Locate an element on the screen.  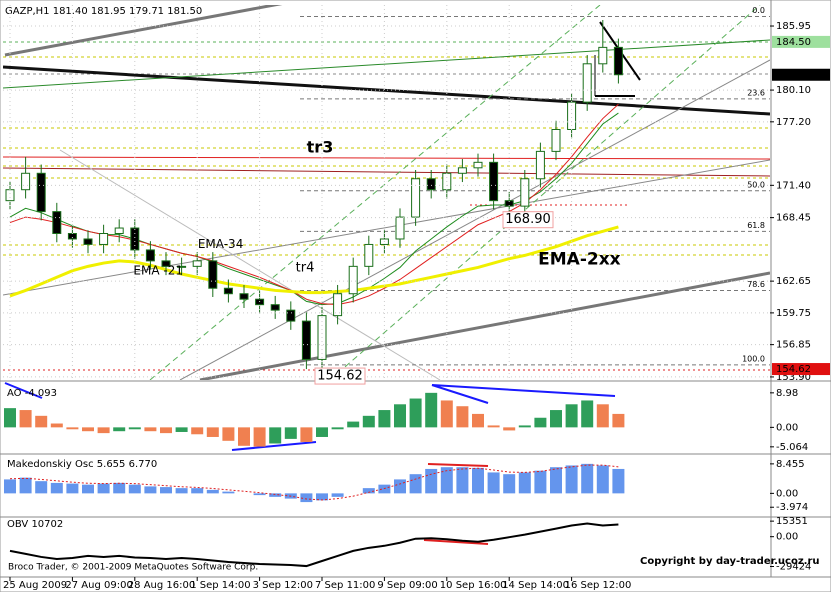
fib-label: 23.6 is located at coordinates (756, 92).